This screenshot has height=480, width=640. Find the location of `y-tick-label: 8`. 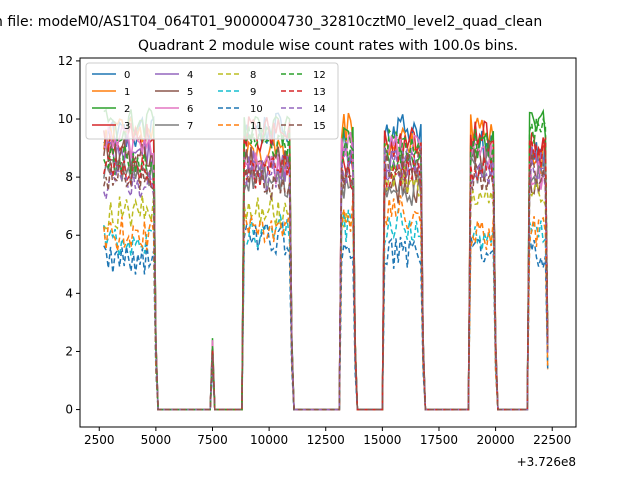

y-tick-label: 8 is located at coordinates (69, 177).